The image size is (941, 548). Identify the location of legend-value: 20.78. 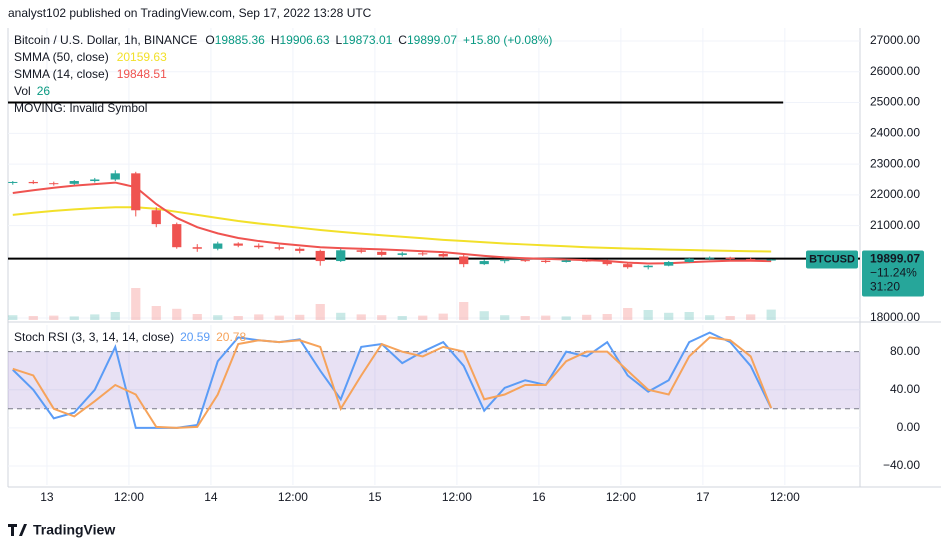
(231, 337).